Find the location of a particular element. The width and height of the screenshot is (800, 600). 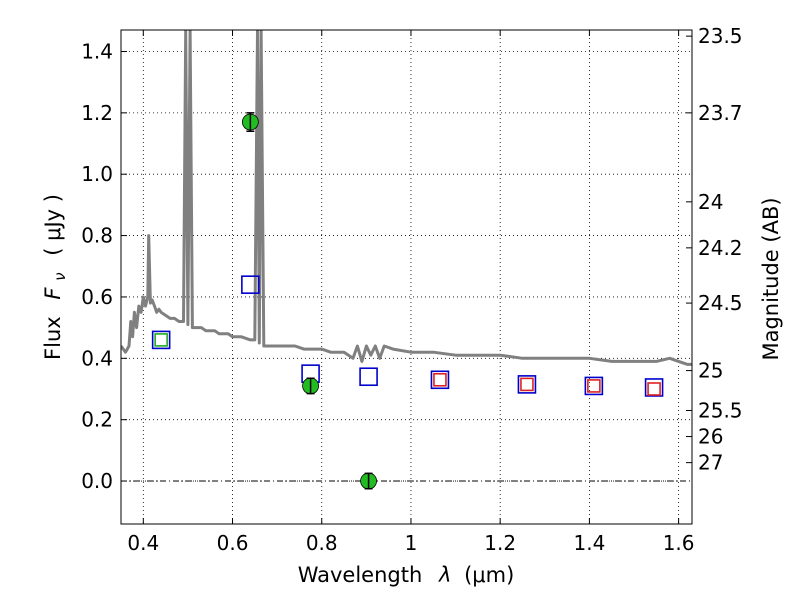

y2-tick-label: 23.7 is located at coordinates (720, 113).